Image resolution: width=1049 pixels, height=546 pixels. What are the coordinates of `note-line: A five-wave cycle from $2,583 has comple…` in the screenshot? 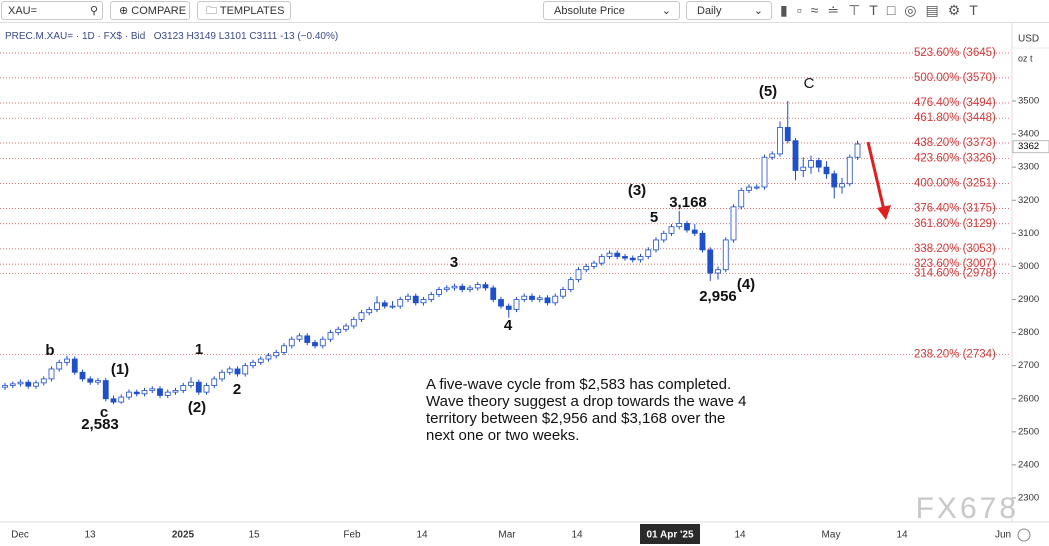 It's located at (578, 384).